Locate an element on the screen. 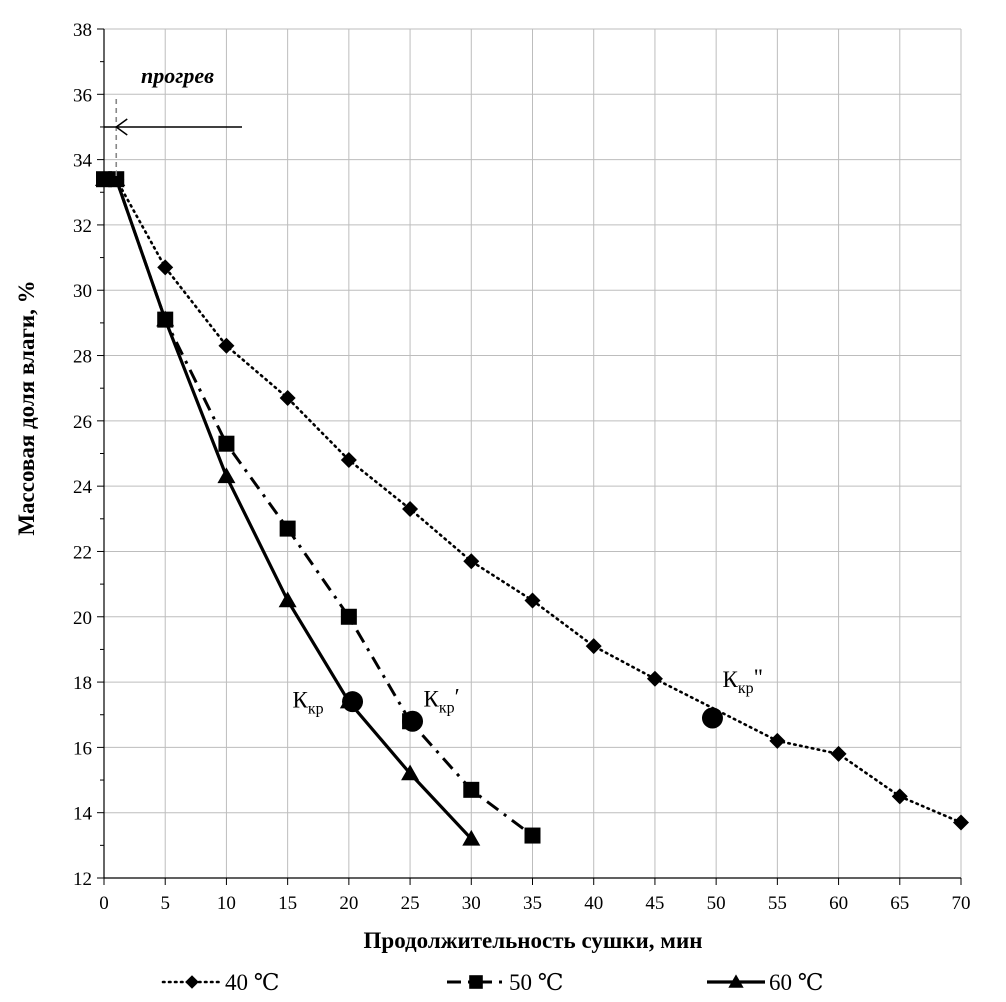 Image resolution: width=1006 pixels, height=1002 pixels. x-tick-label: 55 is located at coordinates (777, 903).